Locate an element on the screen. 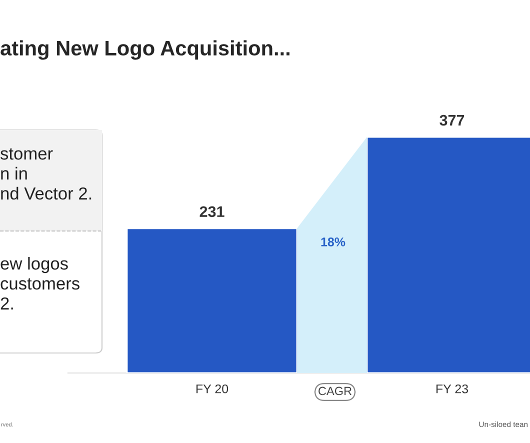  x-tick-label: FY 20 is located at coordinates (212, 389).